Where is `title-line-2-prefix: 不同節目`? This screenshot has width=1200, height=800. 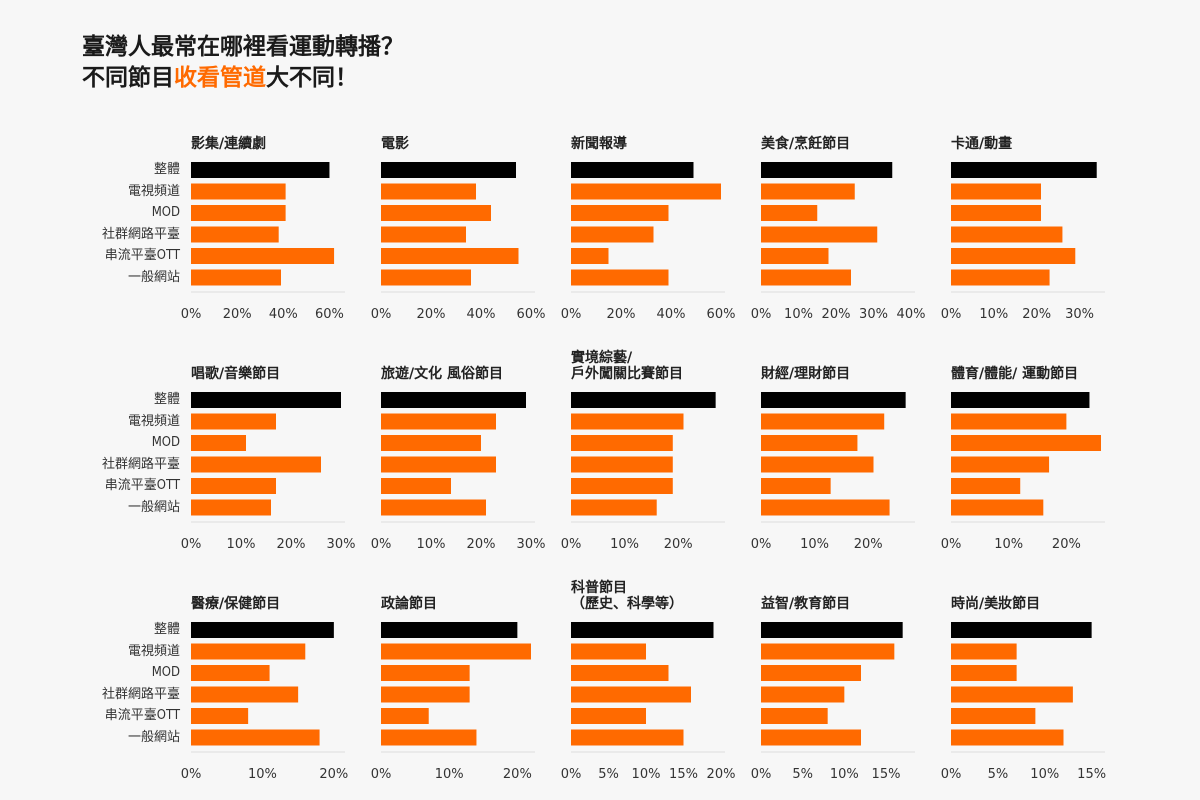
title-line-2-prefix: 不同節目 is located at coordinates (128, 78).